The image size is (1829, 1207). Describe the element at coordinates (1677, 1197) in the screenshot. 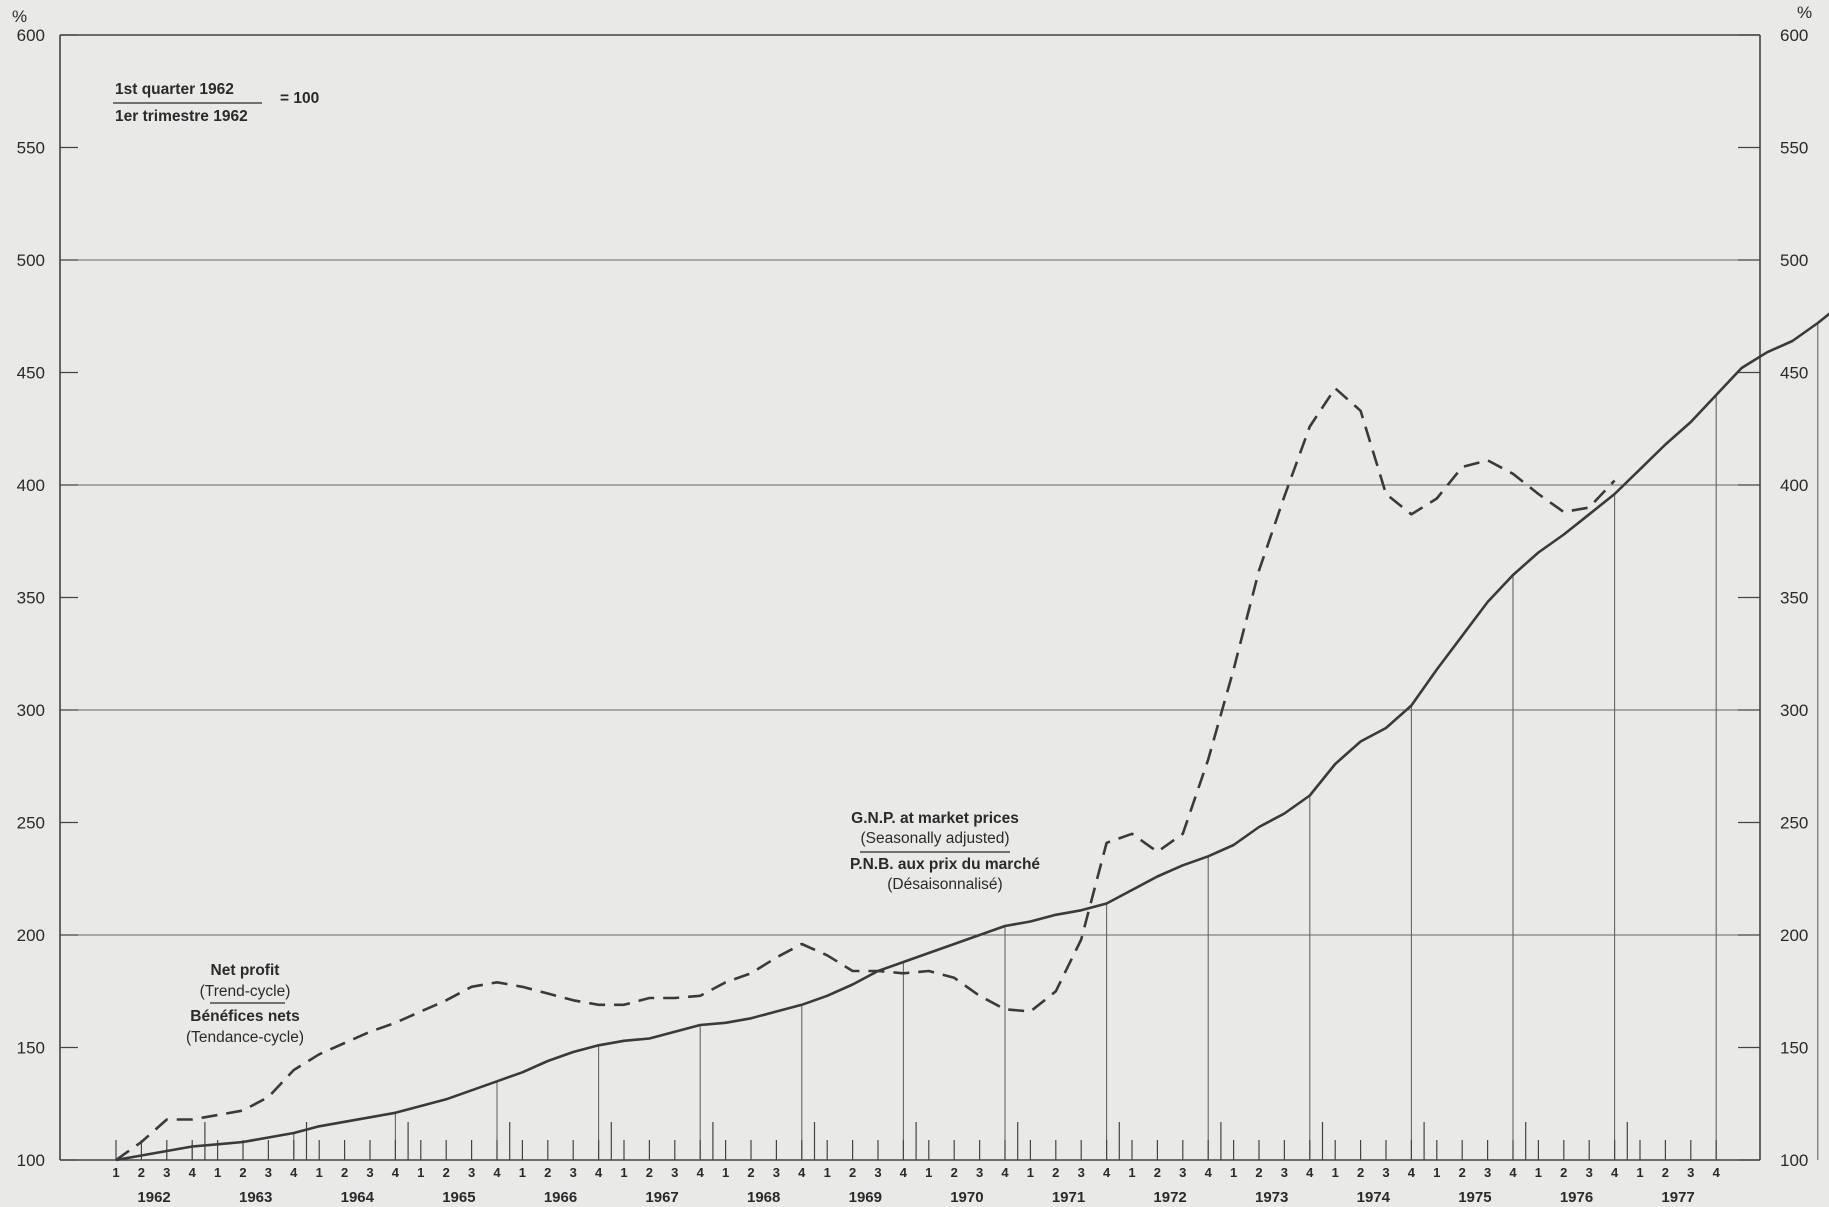

I see `year-label: 1977` at that location.